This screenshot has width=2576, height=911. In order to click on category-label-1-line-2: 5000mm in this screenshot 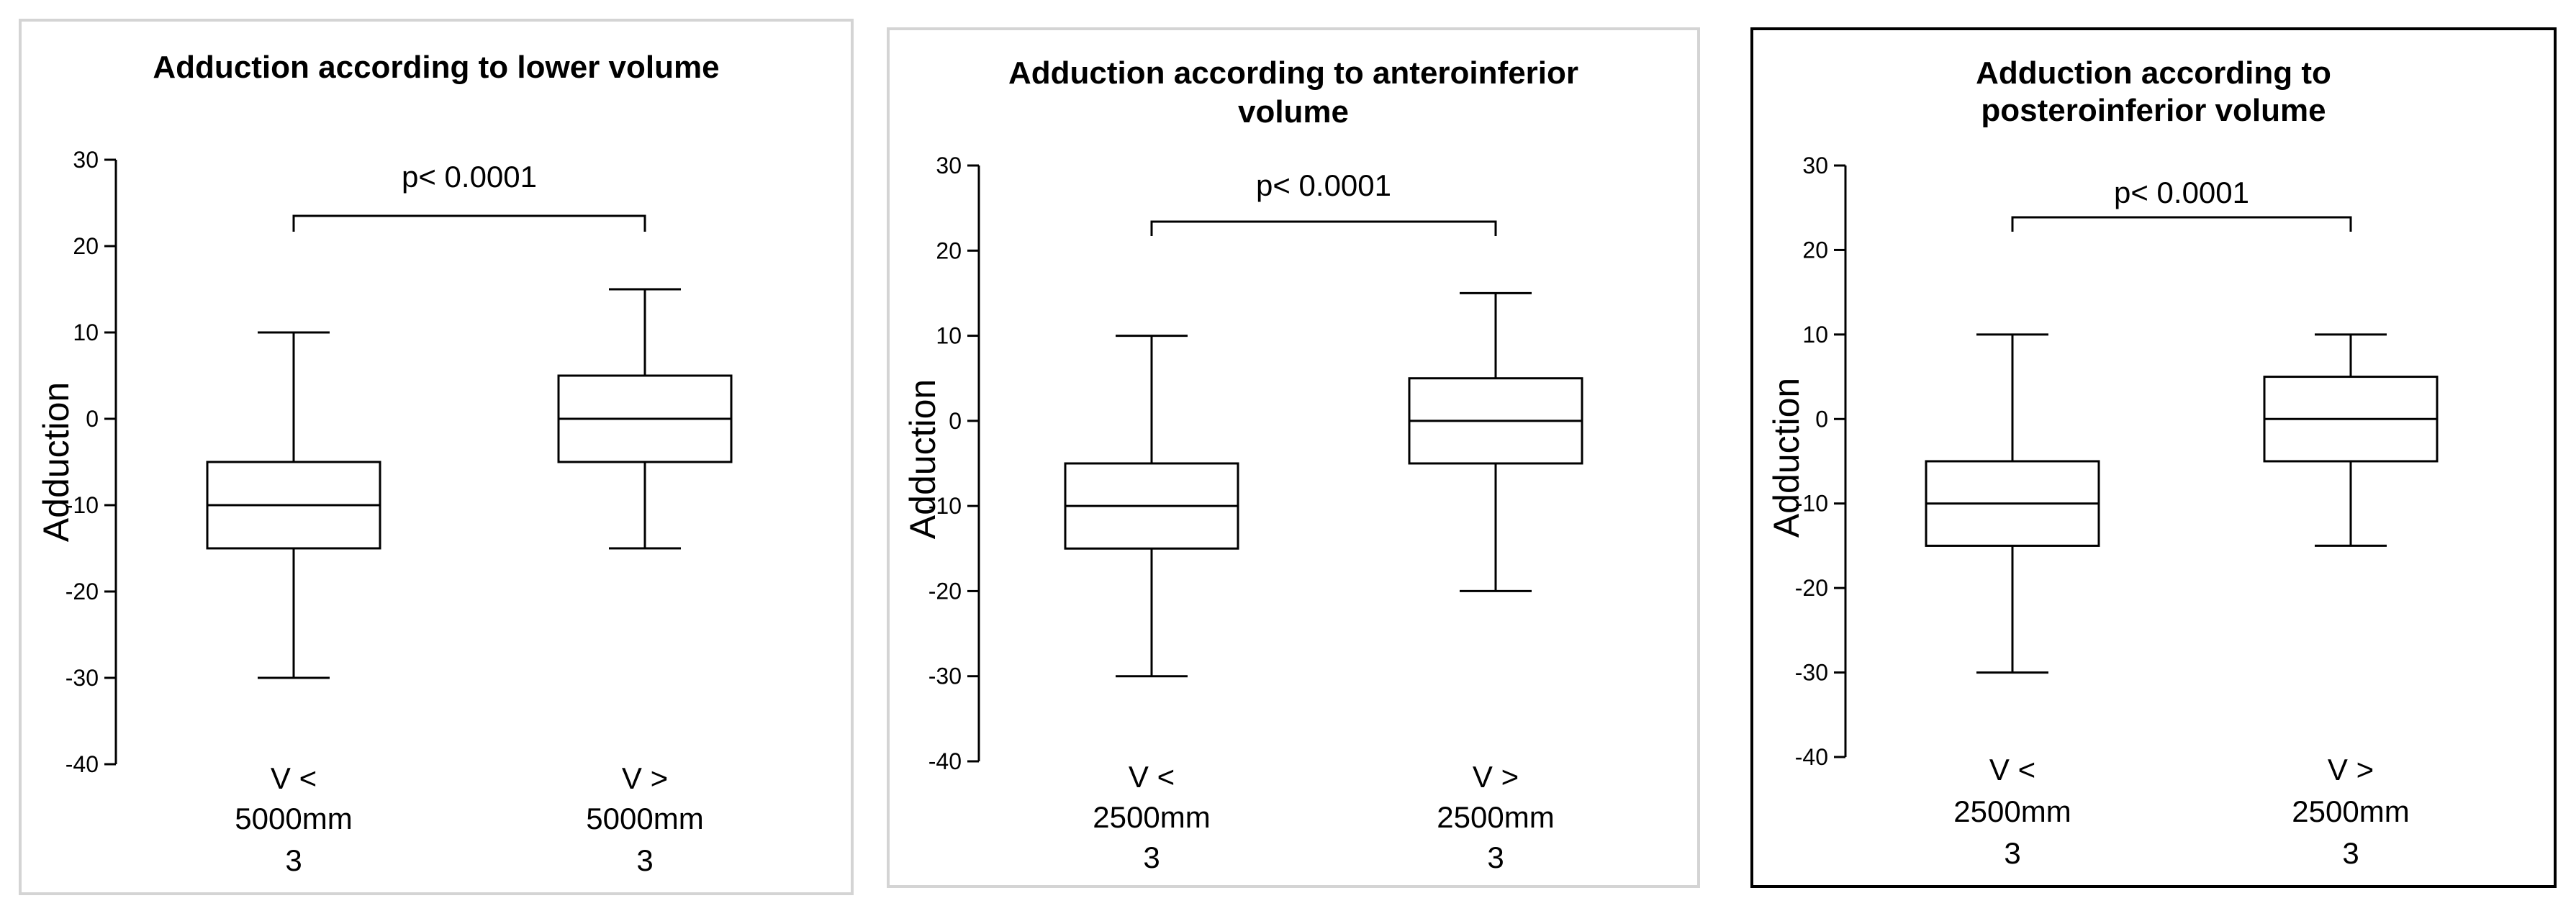, I will do `click(293, 818)`.